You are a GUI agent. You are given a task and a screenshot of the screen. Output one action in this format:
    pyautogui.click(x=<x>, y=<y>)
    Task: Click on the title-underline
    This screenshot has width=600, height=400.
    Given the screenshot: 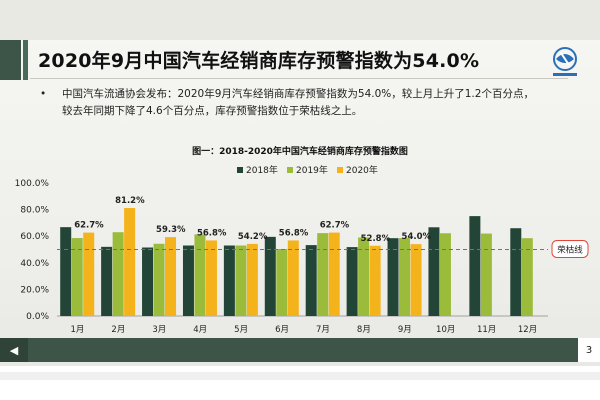 What is the action you would take?
    pyautogui.click(x=299, y=78)
    